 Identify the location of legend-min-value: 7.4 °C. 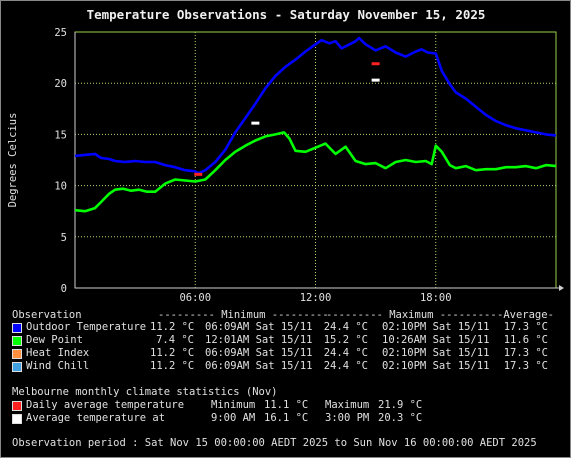
(175, 340).